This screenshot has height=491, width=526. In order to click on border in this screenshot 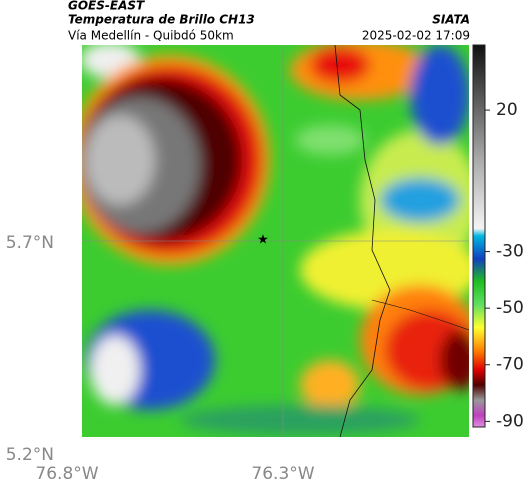, I will do `click(362, 241)`.